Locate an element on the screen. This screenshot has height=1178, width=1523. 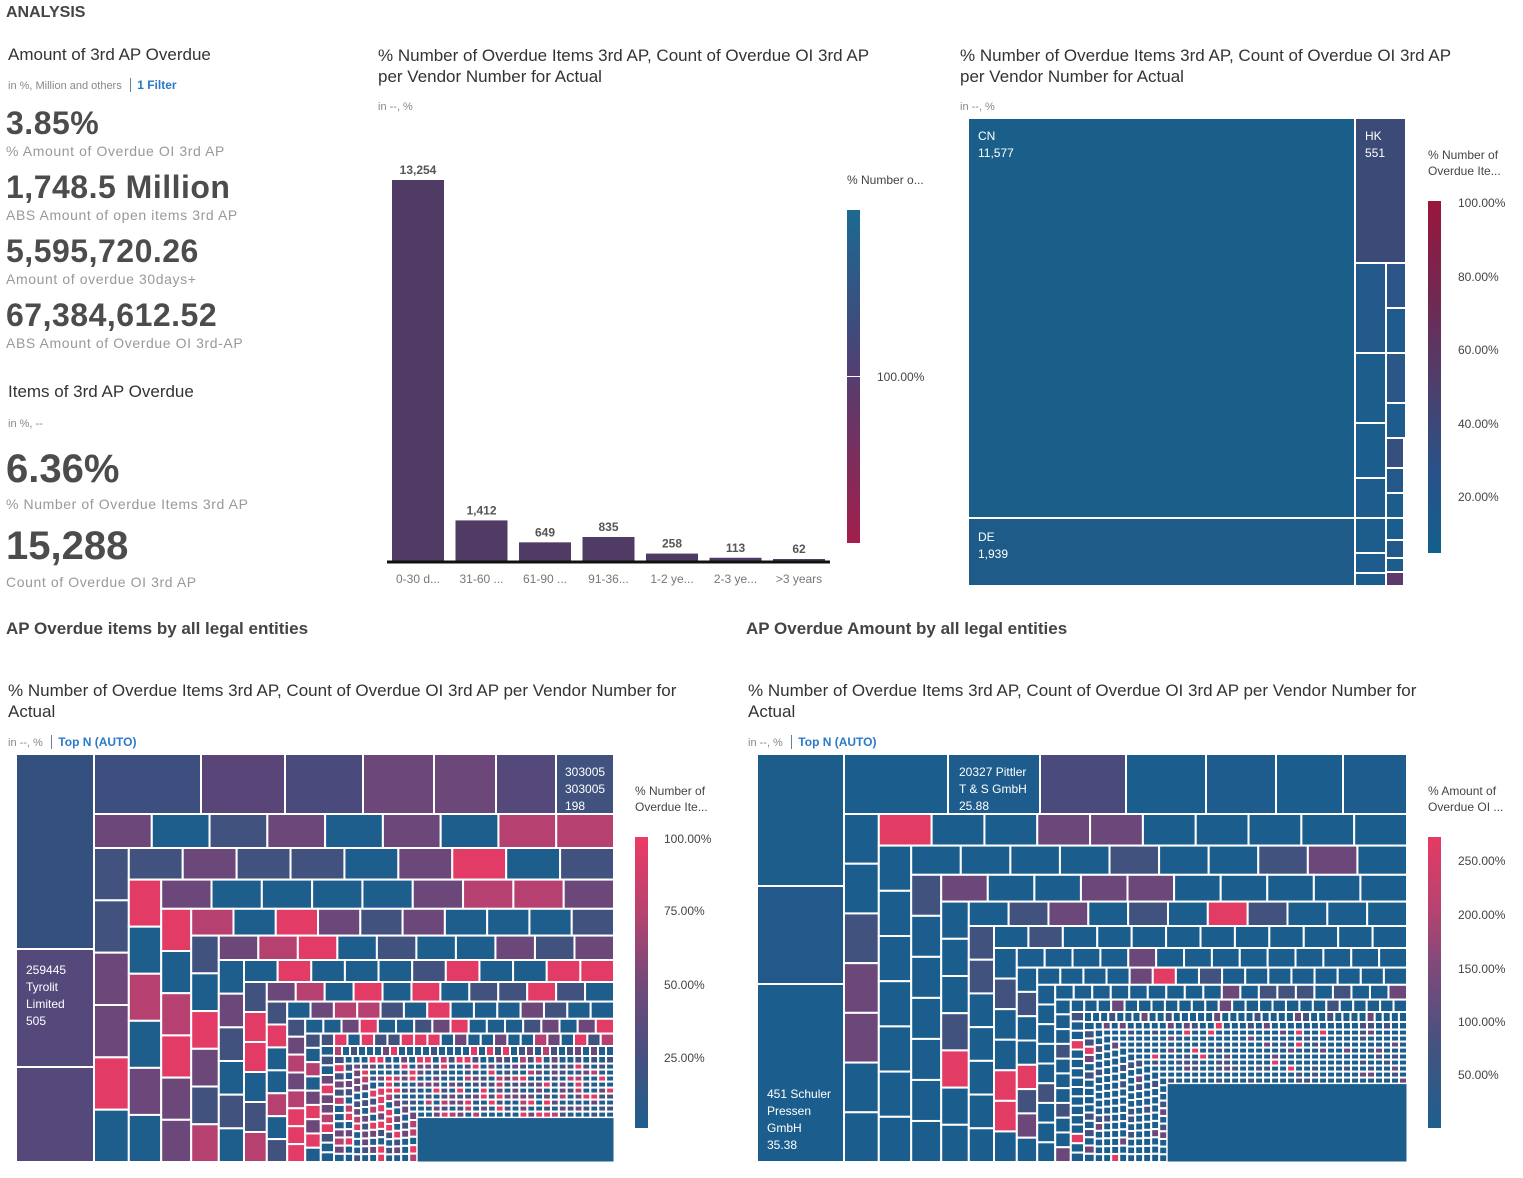
amount-topn-link: Top N (AUTO) is located at coordinates (834, 742).